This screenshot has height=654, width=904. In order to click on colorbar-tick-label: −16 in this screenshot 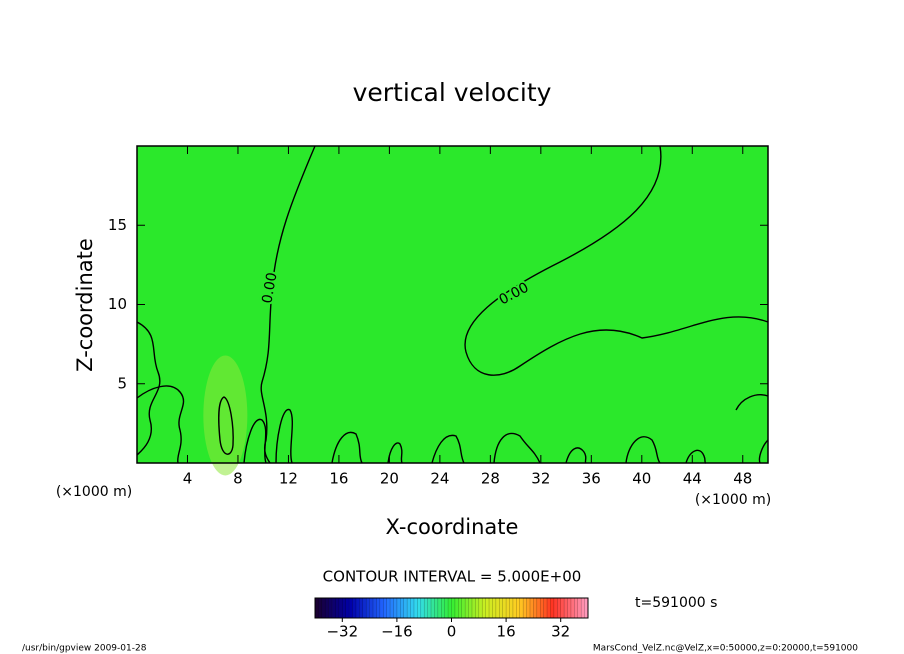, I will do `click(397, 632)`.